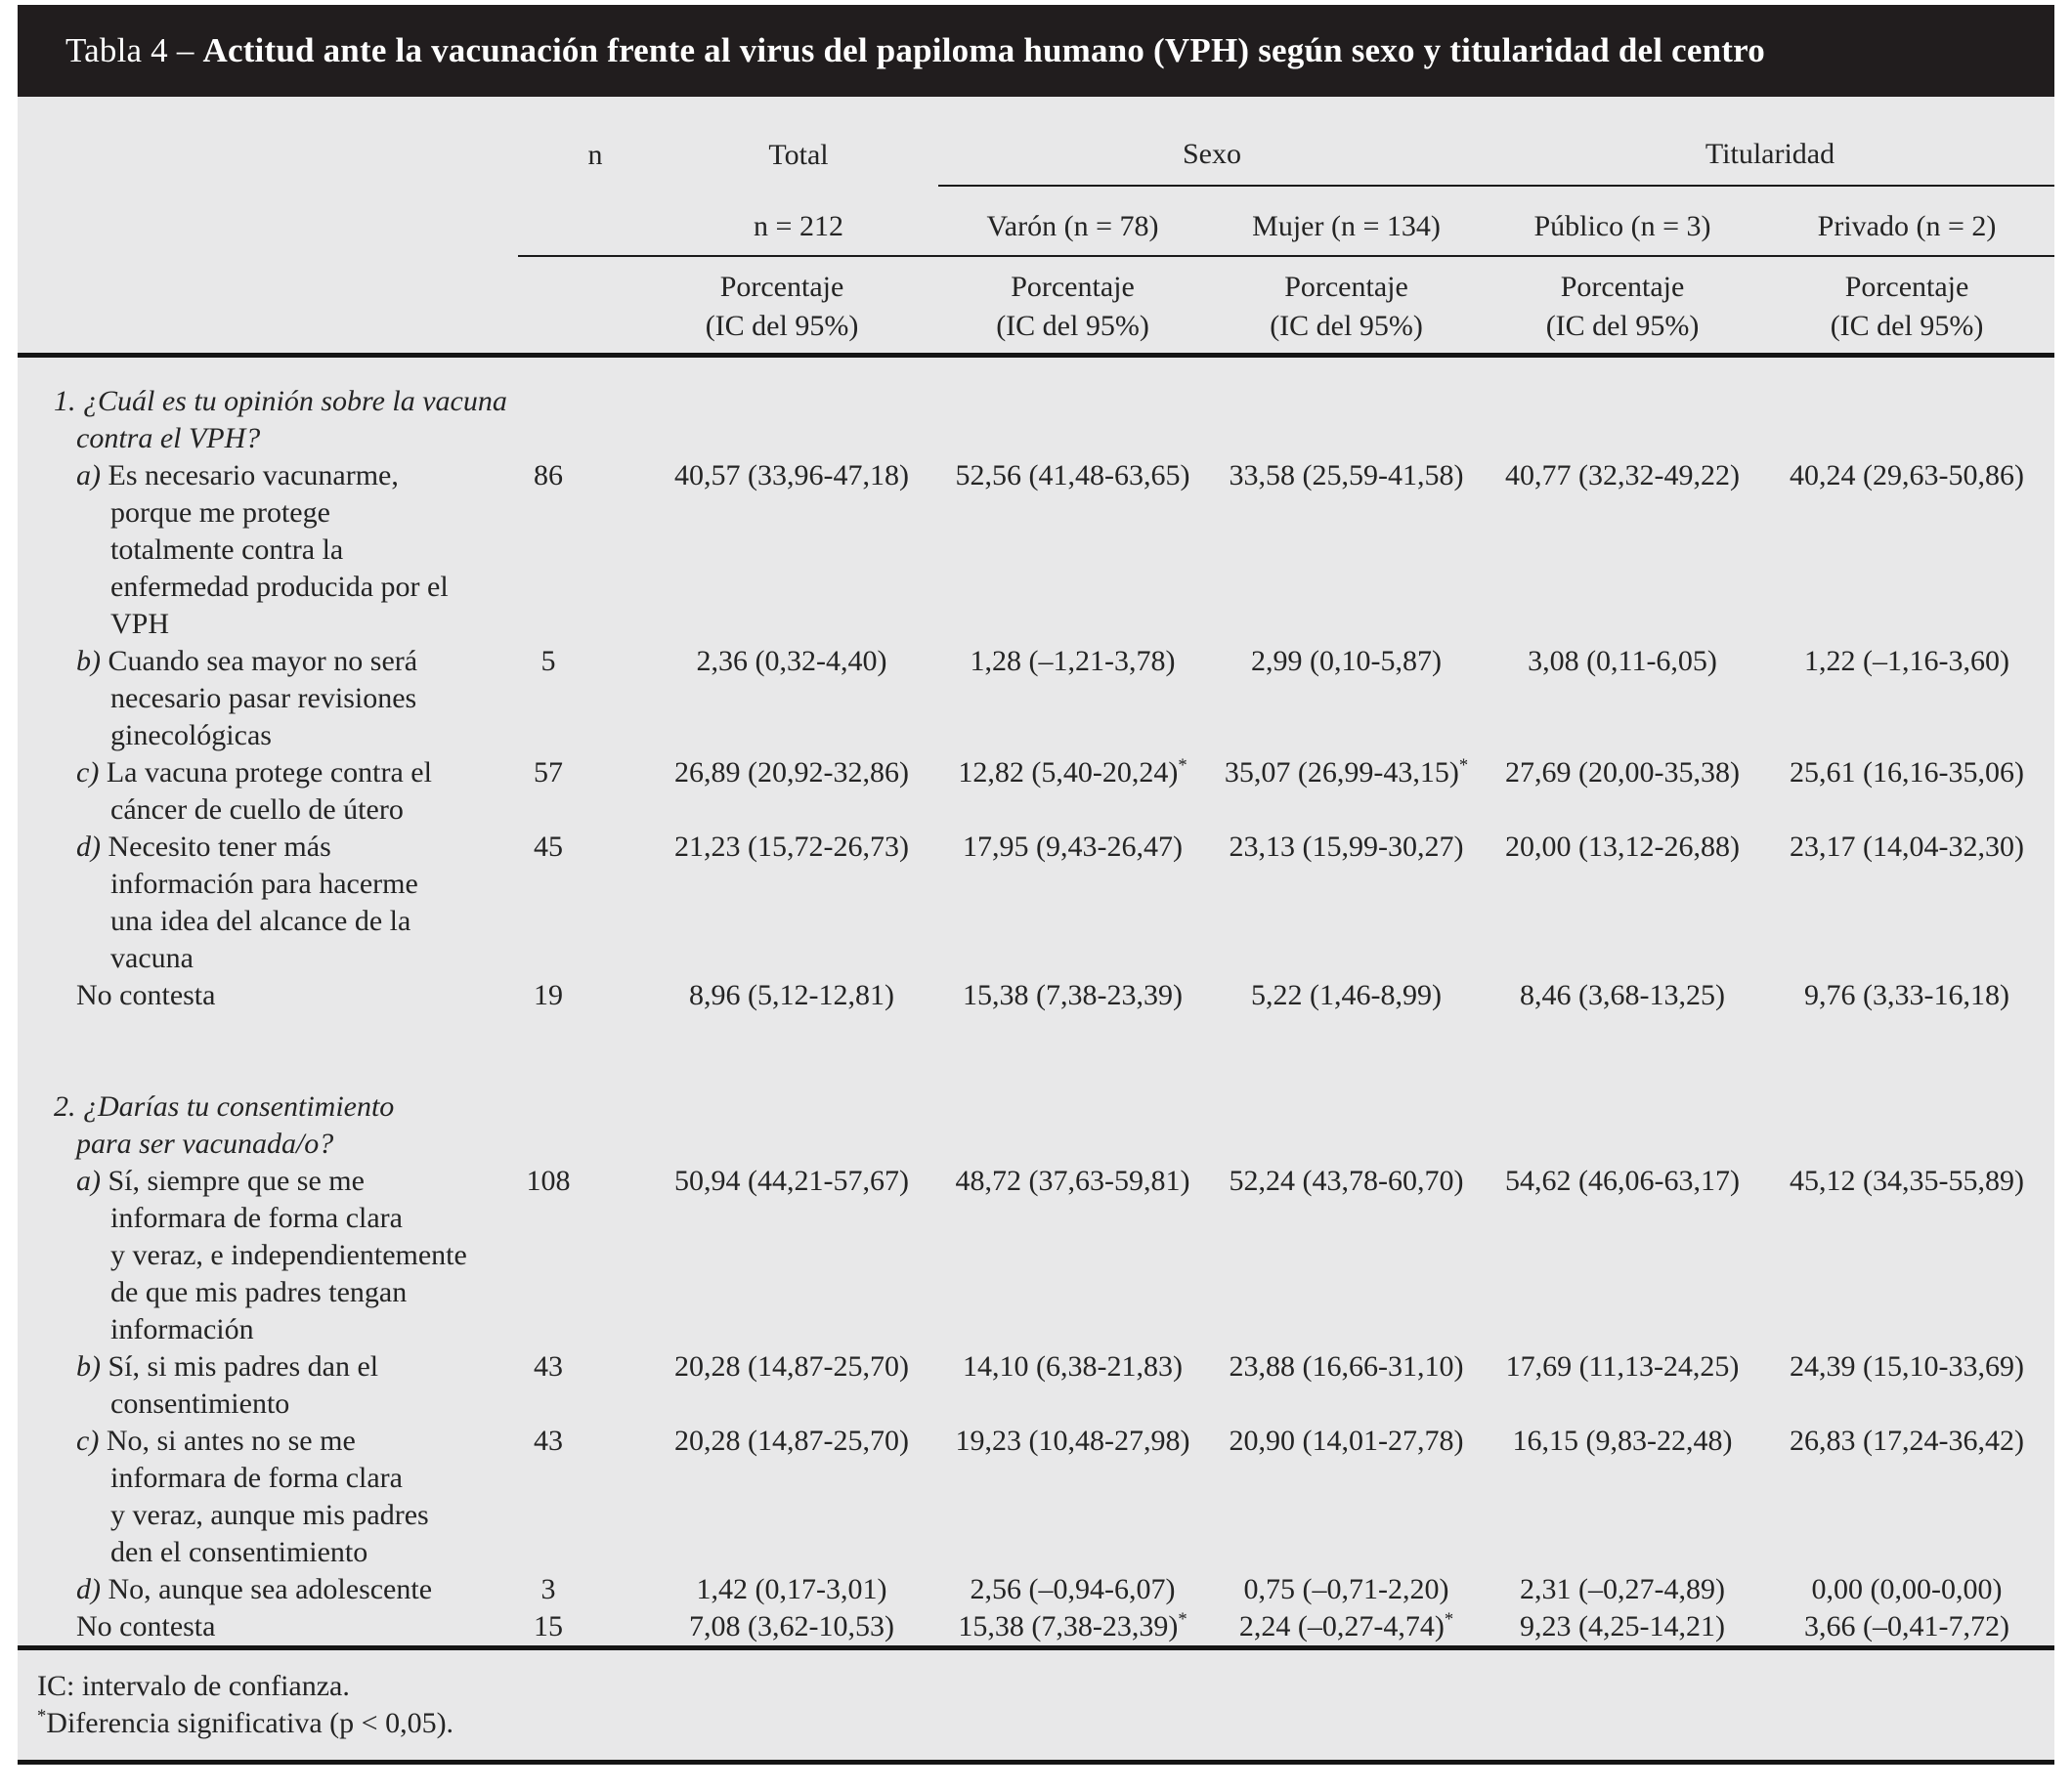 This screenshot has width=2072, height=1791. What do you see at coordinates (92, 1366) in the screenshot?
I see `answer-letter: b)` at bounding box center [92, 1366].